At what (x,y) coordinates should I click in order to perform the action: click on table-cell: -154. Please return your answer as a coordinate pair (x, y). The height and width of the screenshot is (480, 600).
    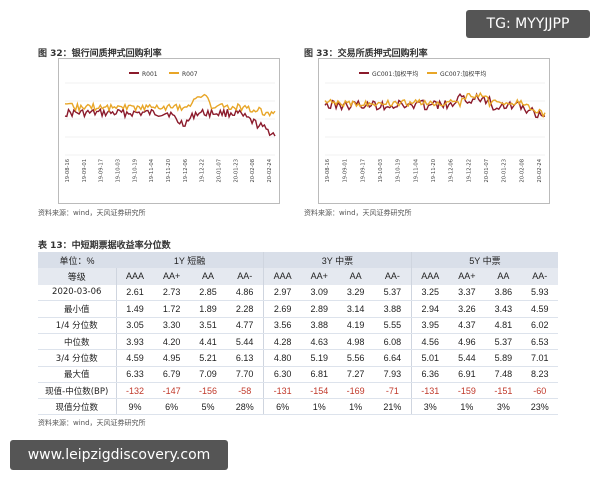
    Looking at the image, I should click on (319, 391).